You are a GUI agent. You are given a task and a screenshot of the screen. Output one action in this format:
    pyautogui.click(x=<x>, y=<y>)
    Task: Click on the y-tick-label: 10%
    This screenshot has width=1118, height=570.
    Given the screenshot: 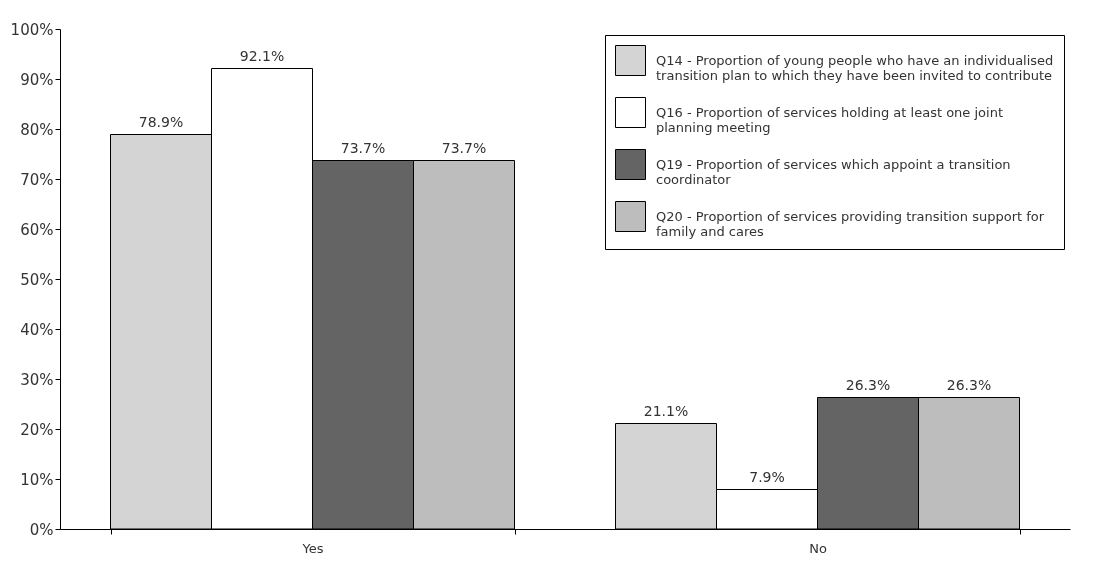 What is the action you would take?
    pyautogui.click(x=37, y=479)
    